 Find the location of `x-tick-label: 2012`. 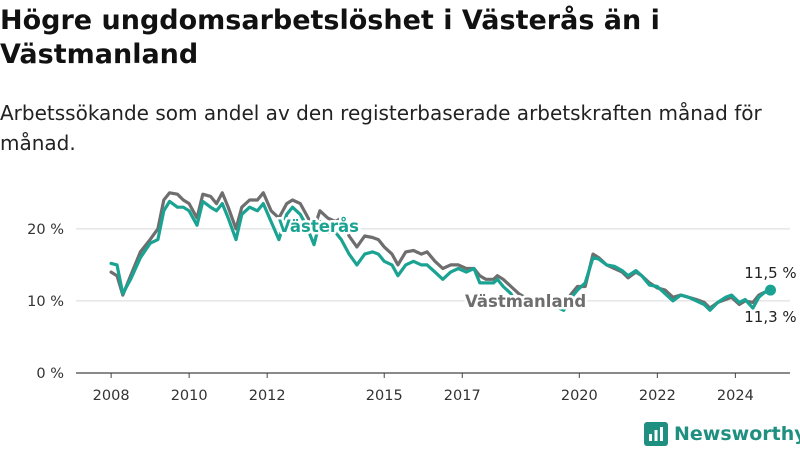

x-tick-label: 2012 is located at coordinates (267, 396).